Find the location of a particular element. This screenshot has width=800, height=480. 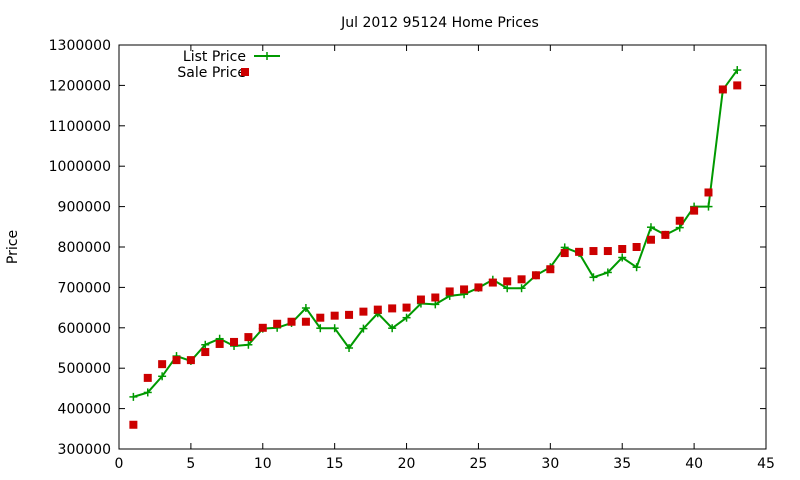

y-axis-label: Price is located at coordinates (13, 247).